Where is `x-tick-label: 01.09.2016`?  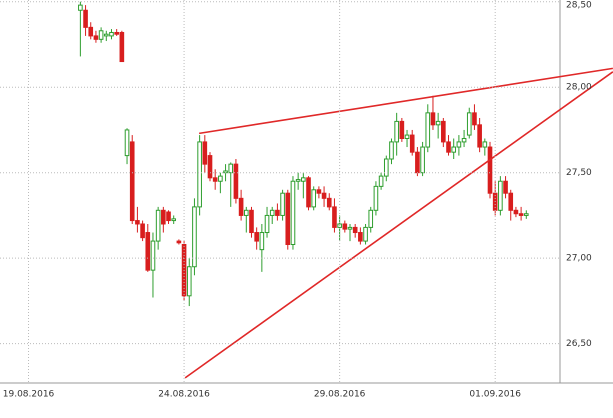
x-tick-label: 01.09.2016 is located at coordinates (495, 395).